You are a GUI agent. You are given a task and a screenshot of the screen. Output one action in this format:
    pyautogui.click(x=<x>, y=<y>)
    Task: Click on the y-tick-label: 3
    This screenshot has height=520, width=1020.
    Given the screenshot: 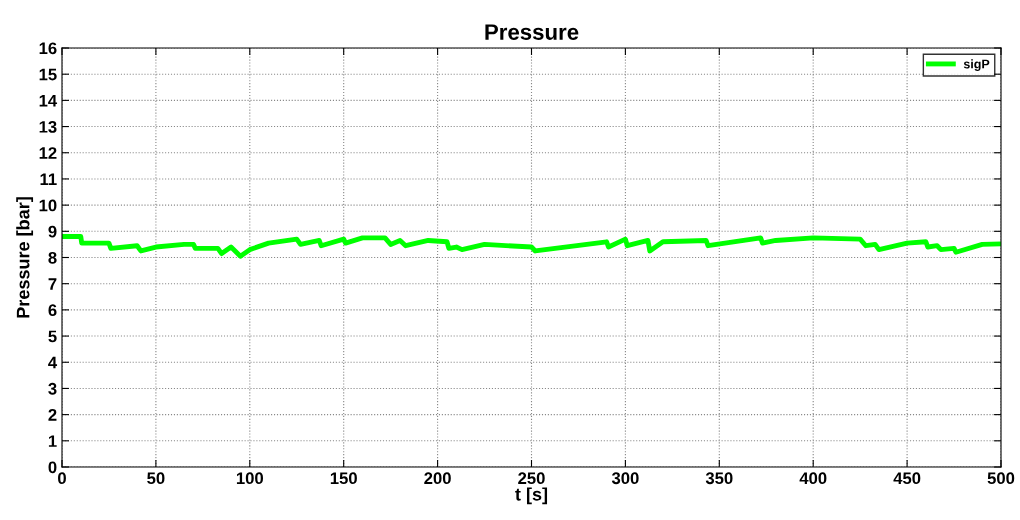 What is the action you would take?
    pyautogui.click(x=52, y=388)
    